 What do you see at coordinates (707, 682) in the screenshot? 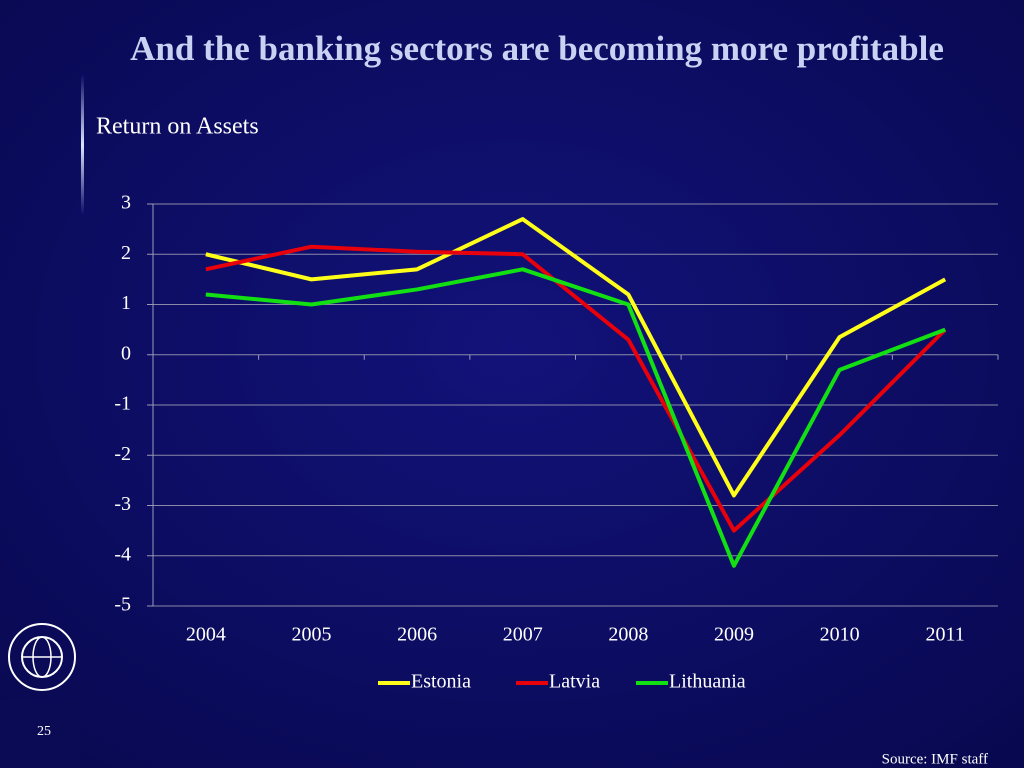
I see `legend-label: Lithuania` at bounding box center [707, 682].